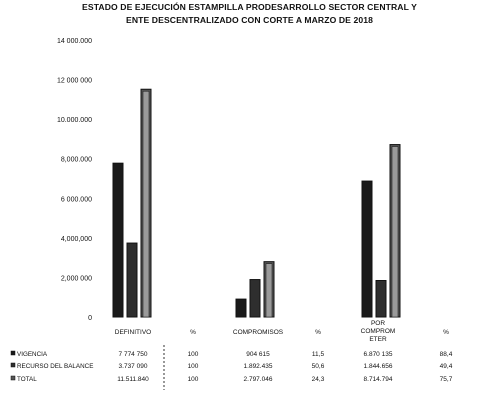  What do you see at coordinates (32, 354) in the screenshot?
I see `legend-series-name: VIGENCIA` at bounding box center [32, 354].